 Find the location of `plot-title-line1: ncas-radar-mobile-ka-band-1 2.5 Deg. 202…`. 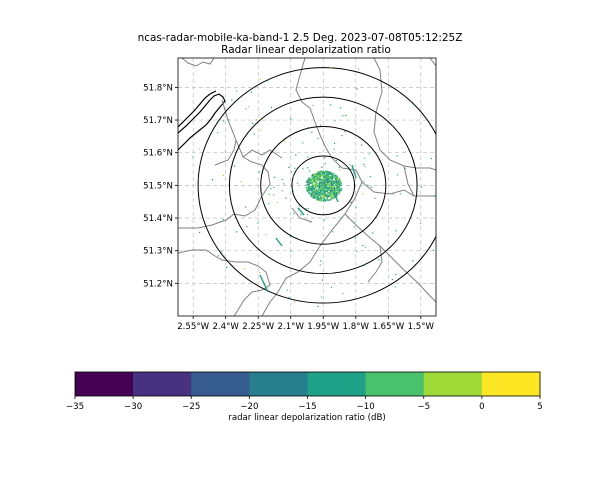

plot-title-line1: ncas-radar-mobile-ka-band-1 2.5 Deg. 202… is located at coordinates (300, 38).